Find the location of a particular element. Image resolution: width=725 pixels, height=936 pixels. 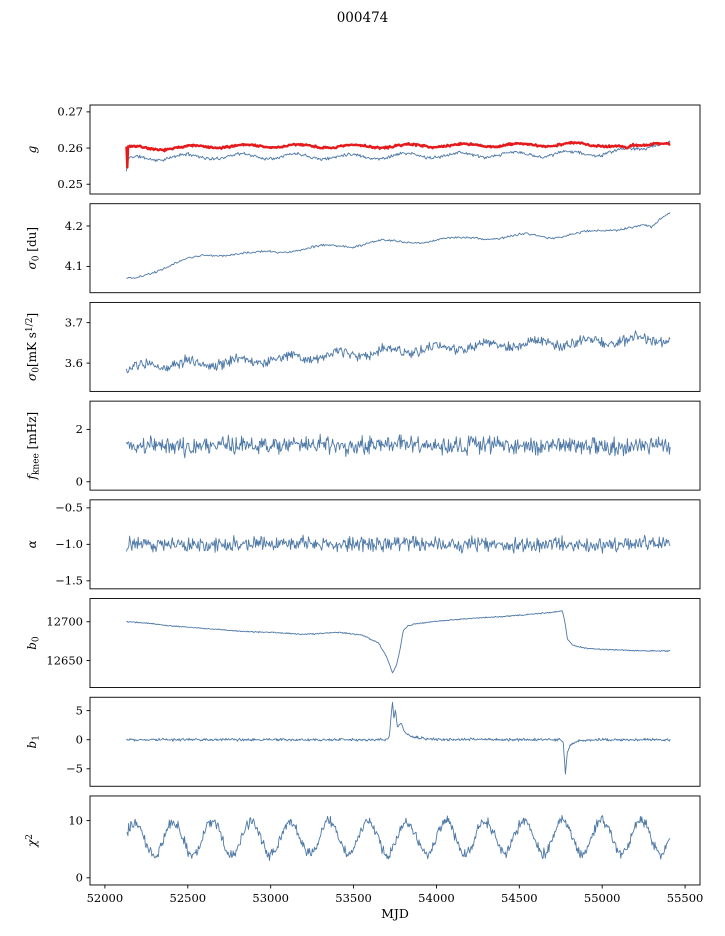

x-axis-label: MJD is located at coordinates (395, 913).